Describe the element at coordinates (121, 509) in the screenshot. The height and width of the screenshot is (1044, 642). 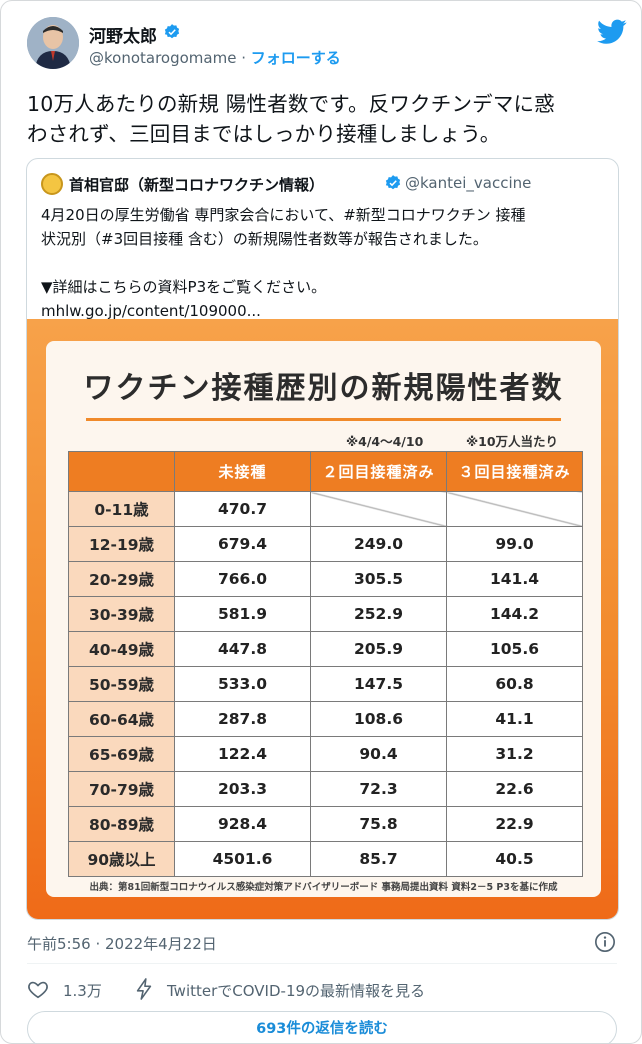
I see `age-group-cell: 0-11歳` at that location.